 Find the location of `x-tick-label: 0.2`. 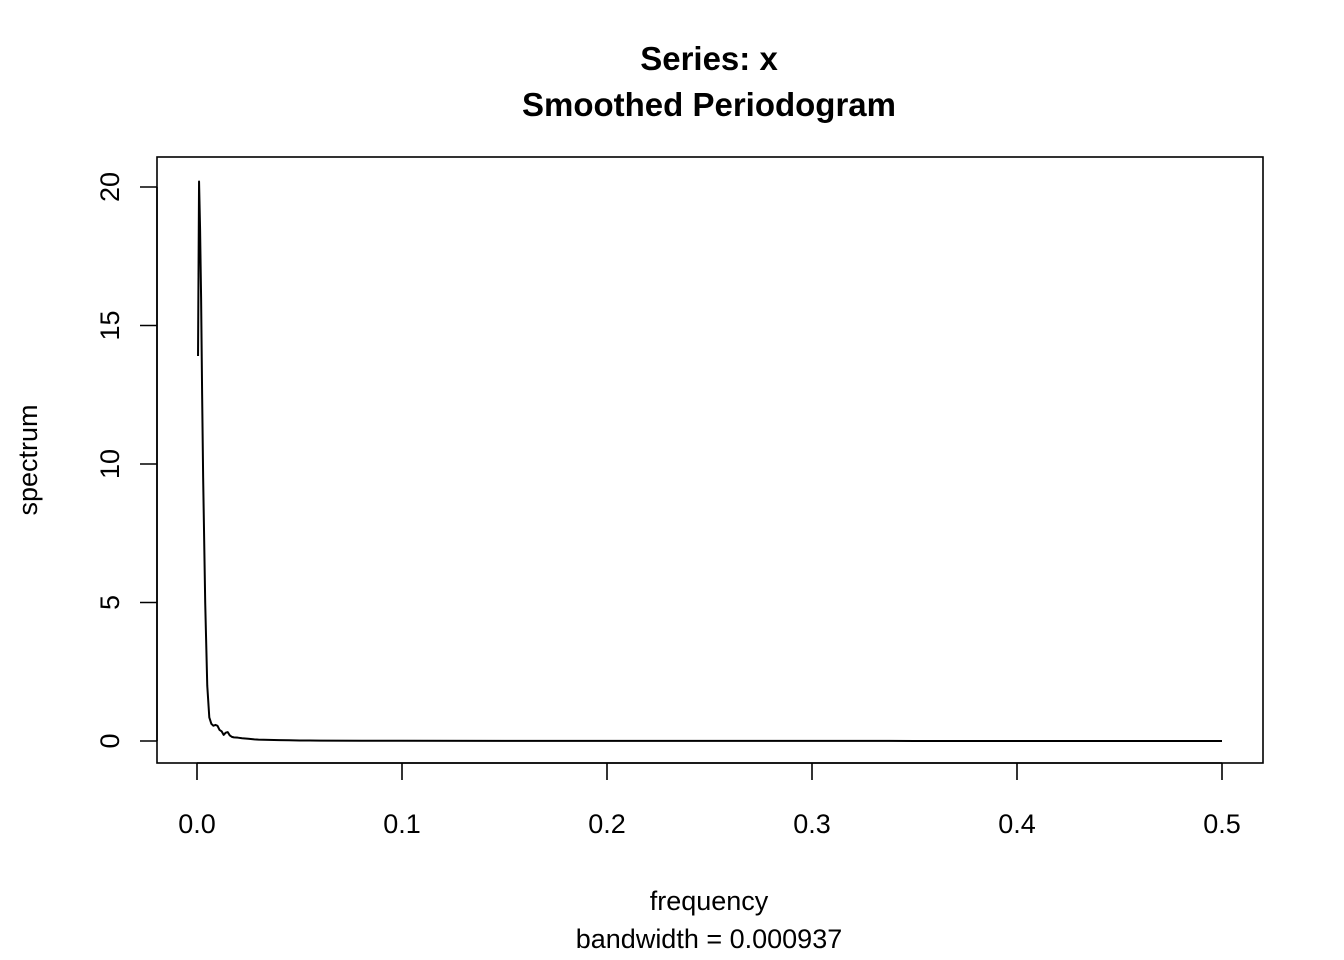

x-tick-label: 0.2 is located at coordinates (607, 824).